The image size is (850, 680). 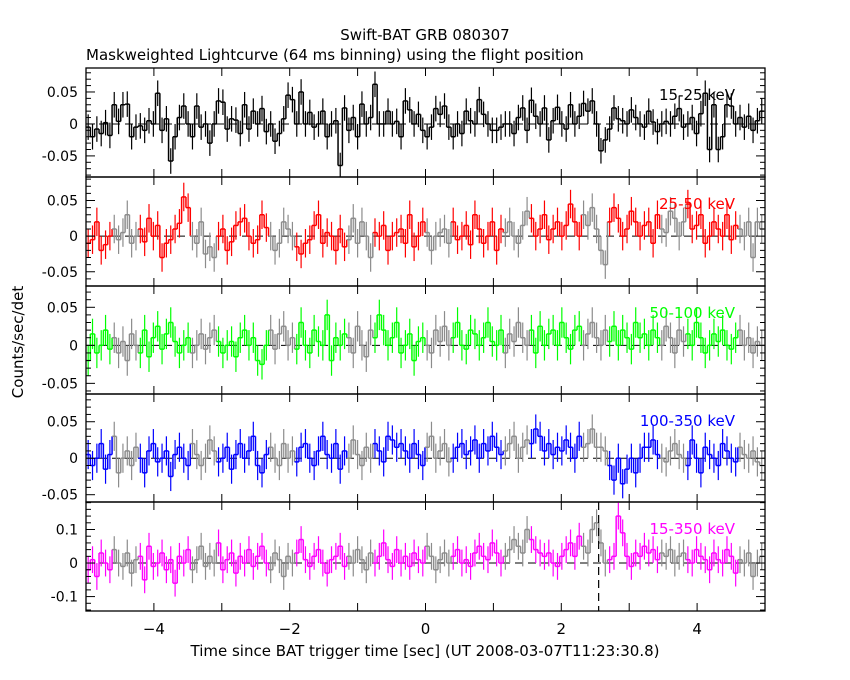 What do you see at coordinates (290, 629) in the screenshot?
I see `x-tick-label: −2` at bounding box center [290, 629].